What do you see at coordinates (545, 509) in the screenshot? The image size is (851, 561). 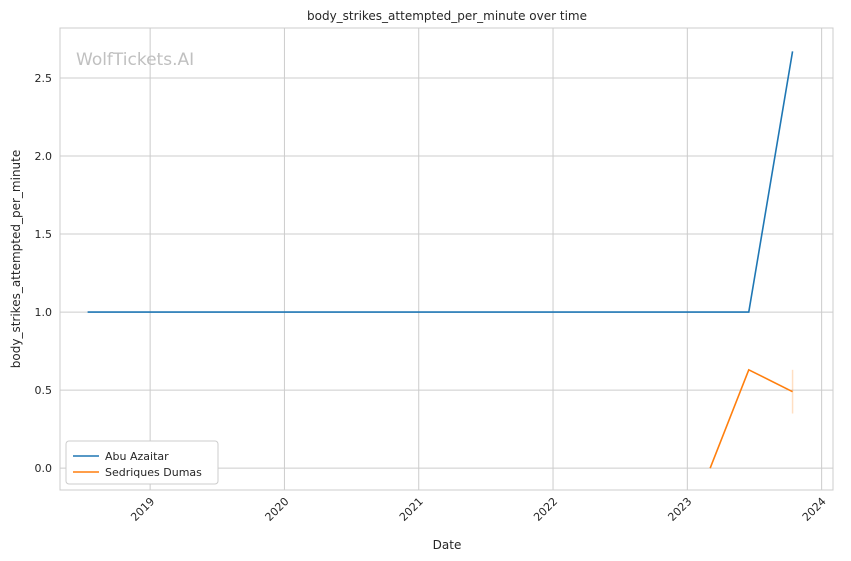 I see `x-tick-label: 2022` at bounding box center [545, 509].